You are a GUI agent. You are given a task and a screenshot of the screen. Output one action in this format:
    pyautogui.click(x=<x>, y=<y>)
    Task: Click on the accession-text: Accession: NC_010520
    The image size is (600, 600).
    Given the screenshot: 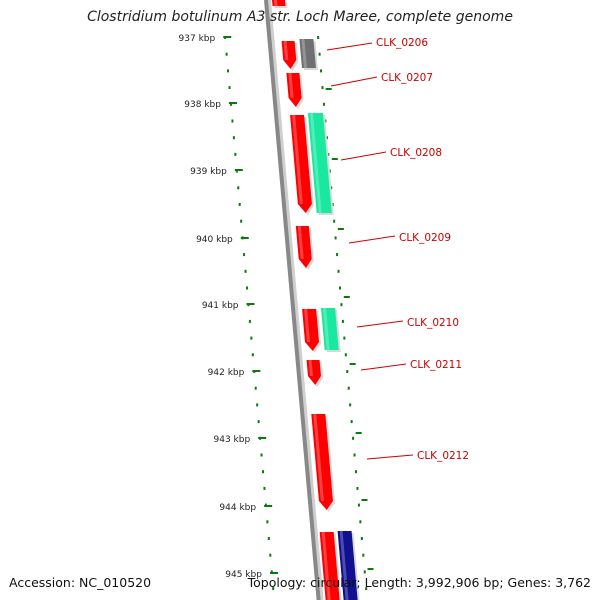 What is the action you would take?
    pyautogui.click(x=80, y=582)
    